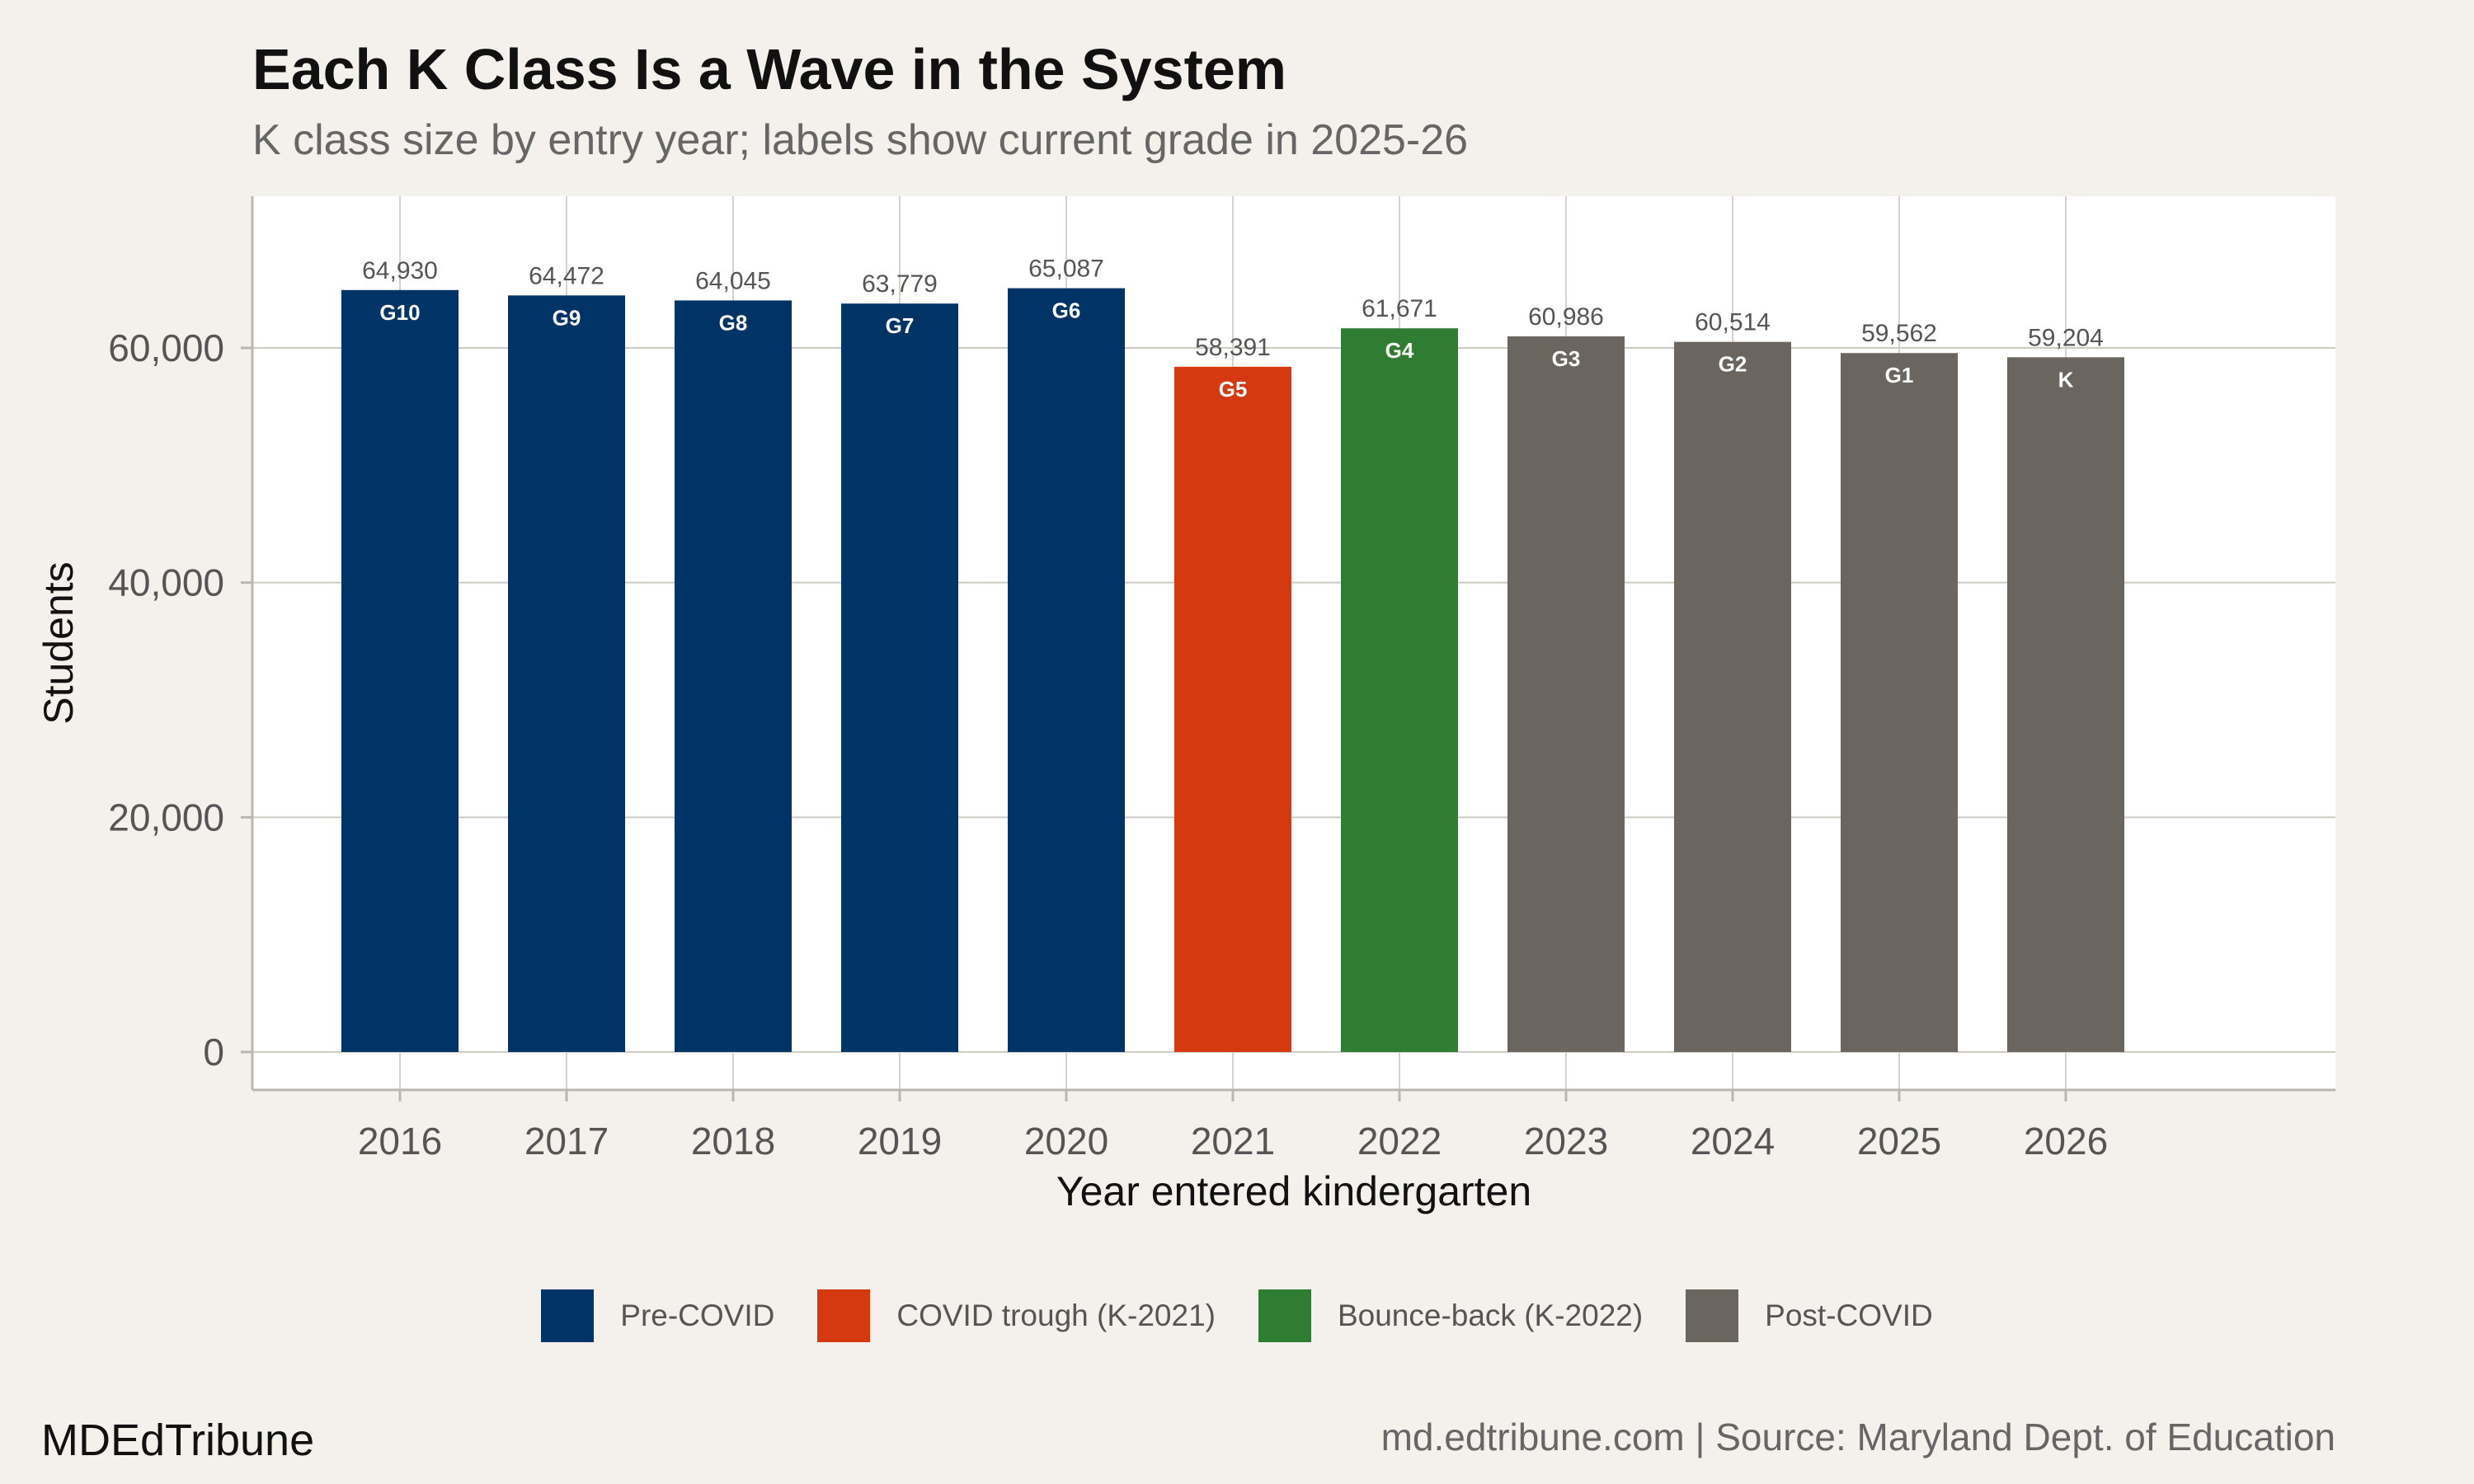 The height and width of the screenshot is (1484, 2474). What do you see at coordinates (899, 677) in the screenshot?
I see `bar-2019` at bounding box center [899, 677].